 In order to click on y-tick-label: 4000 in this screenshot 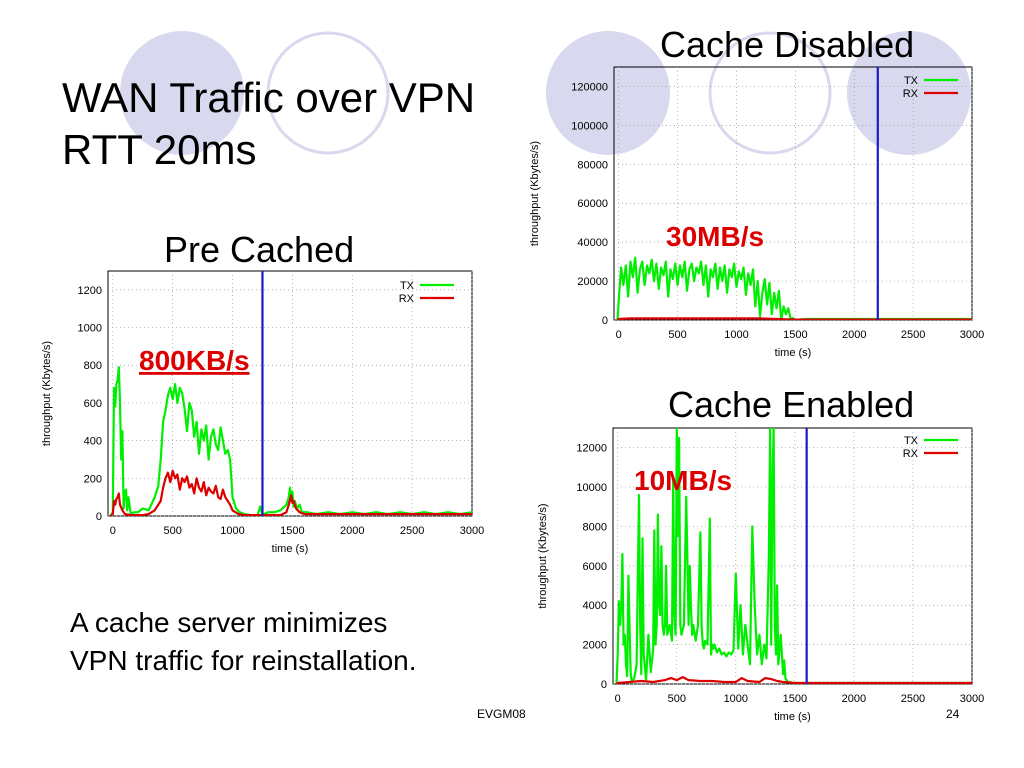, I will do `click(595, 606)`.